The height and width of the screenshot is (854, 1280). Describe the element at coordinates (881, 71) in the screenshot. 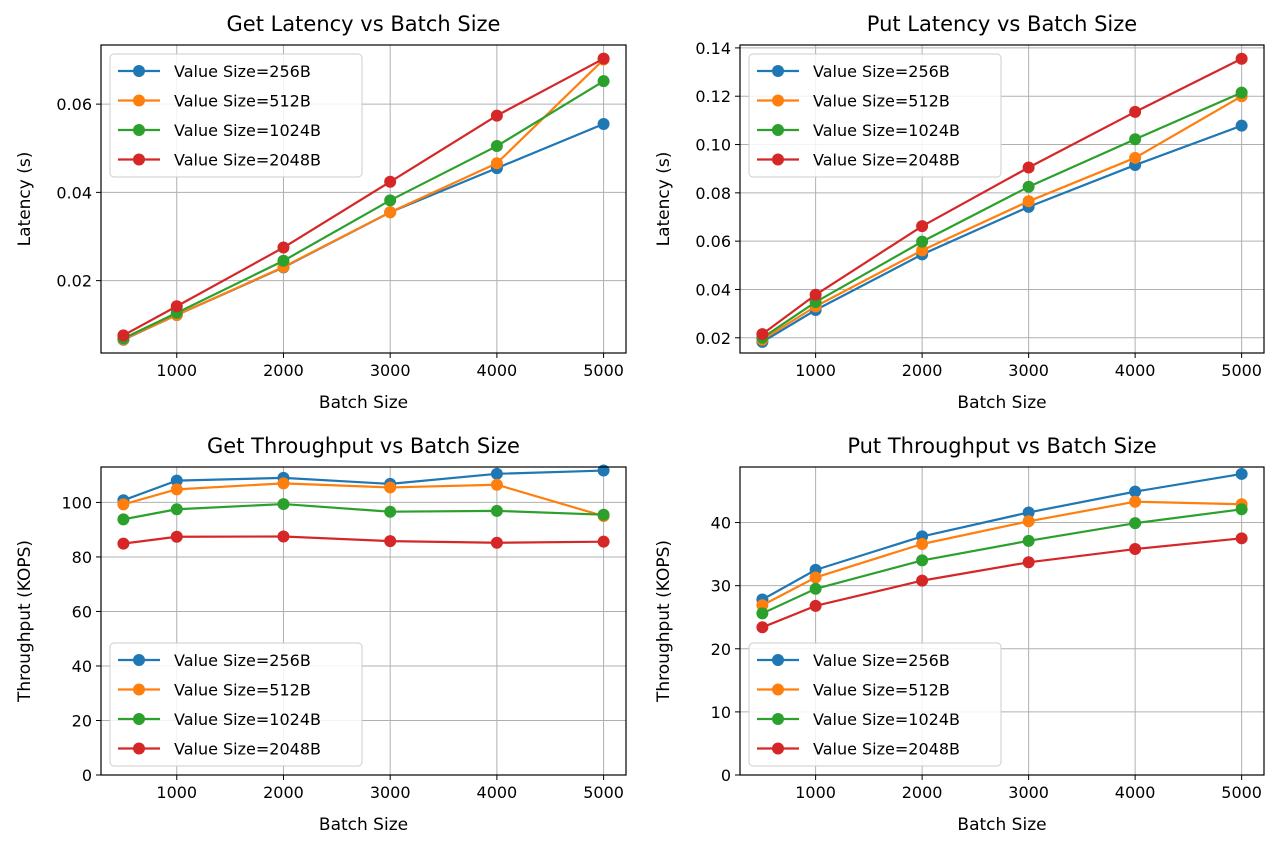

I see `legend-label: Value Size=256B` at that location.